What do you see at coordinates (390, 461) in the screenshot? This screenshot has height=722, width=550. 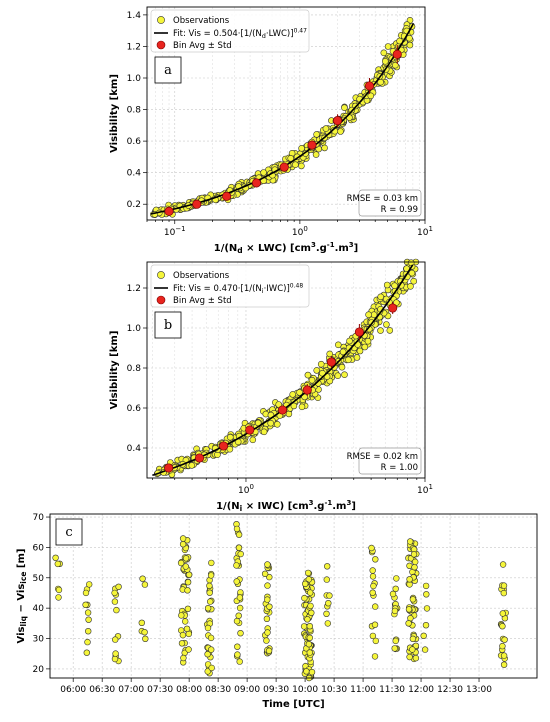 I see `stats-box` at bounding box center [390, 461].